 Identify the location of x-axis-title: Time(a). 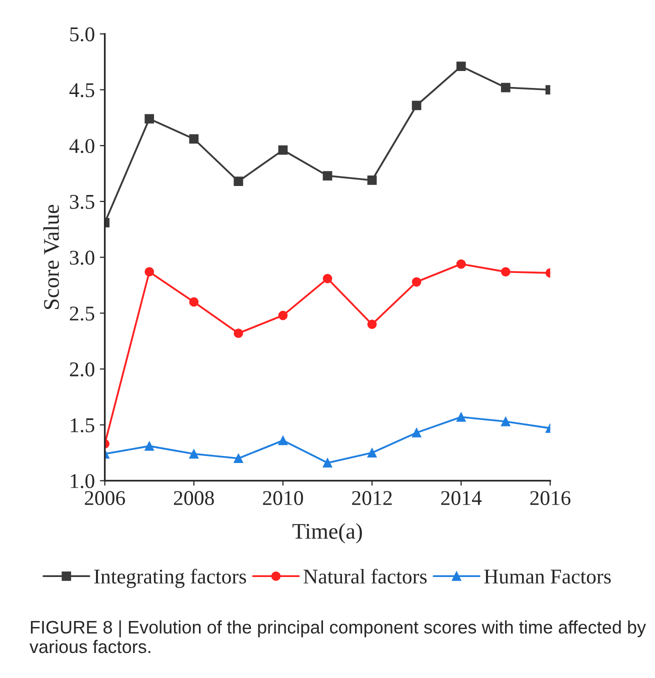
(327, 533).